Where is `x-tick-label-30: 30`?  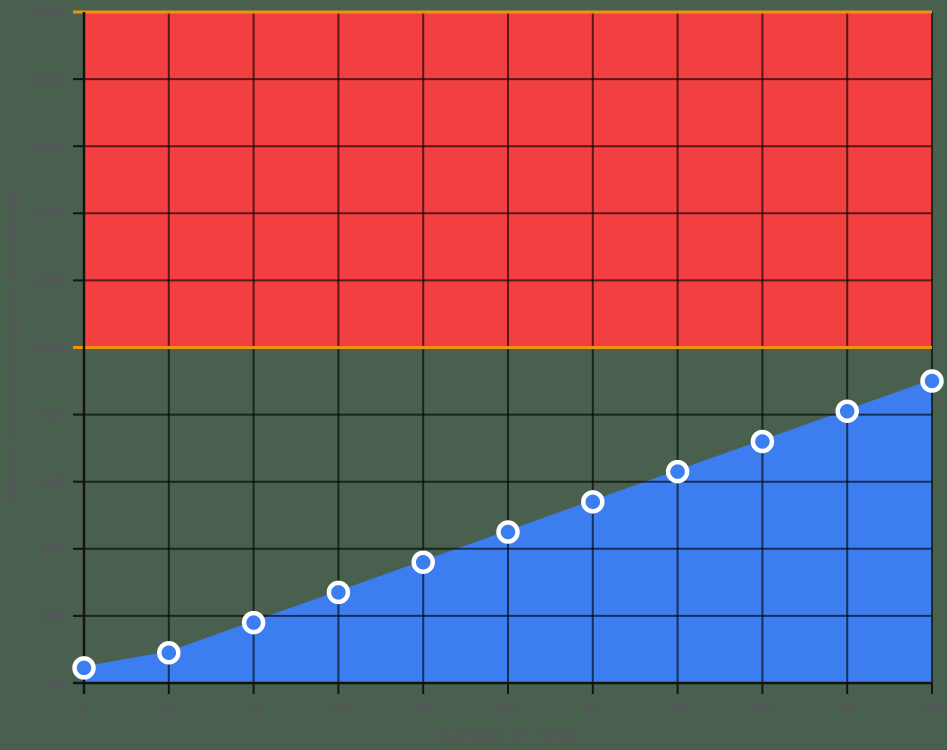
x-tick-label-30: 30 is located at coordinates (338, 707).